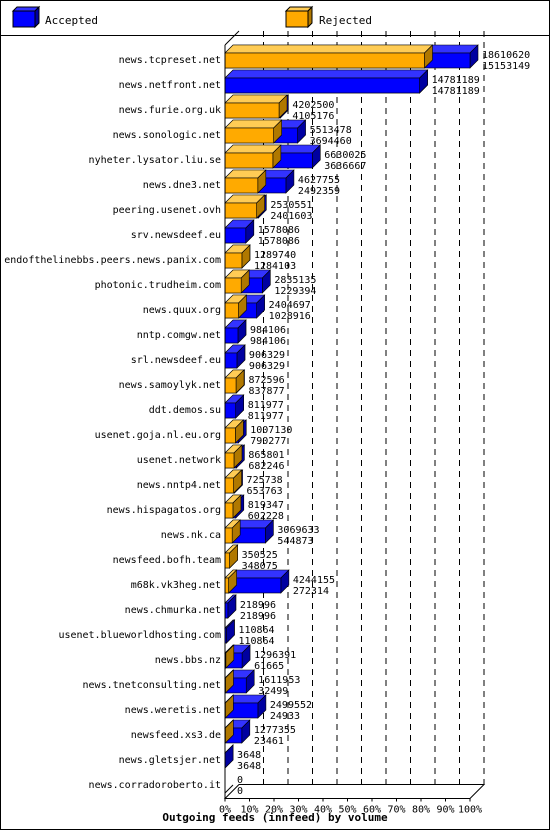 This screenshot has height=834, width=550. I want to click on value-label-rejected: 32499, so click(273, 691).